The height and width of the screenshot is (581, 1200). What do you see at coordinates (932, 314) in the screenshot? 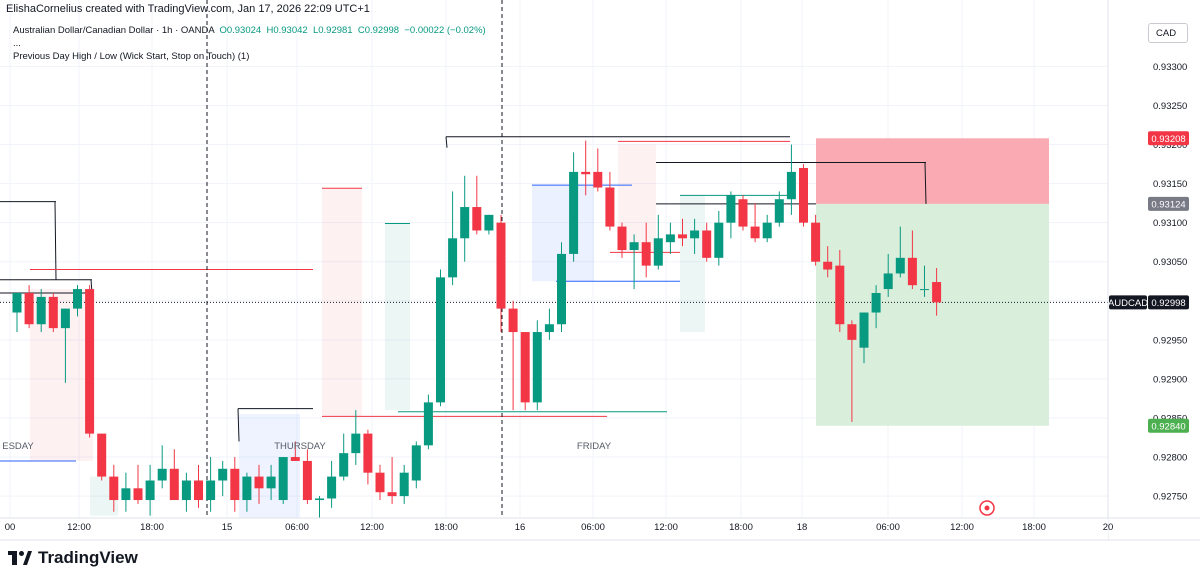
I see `take-profit-zone` at bounding box center [932, 314].